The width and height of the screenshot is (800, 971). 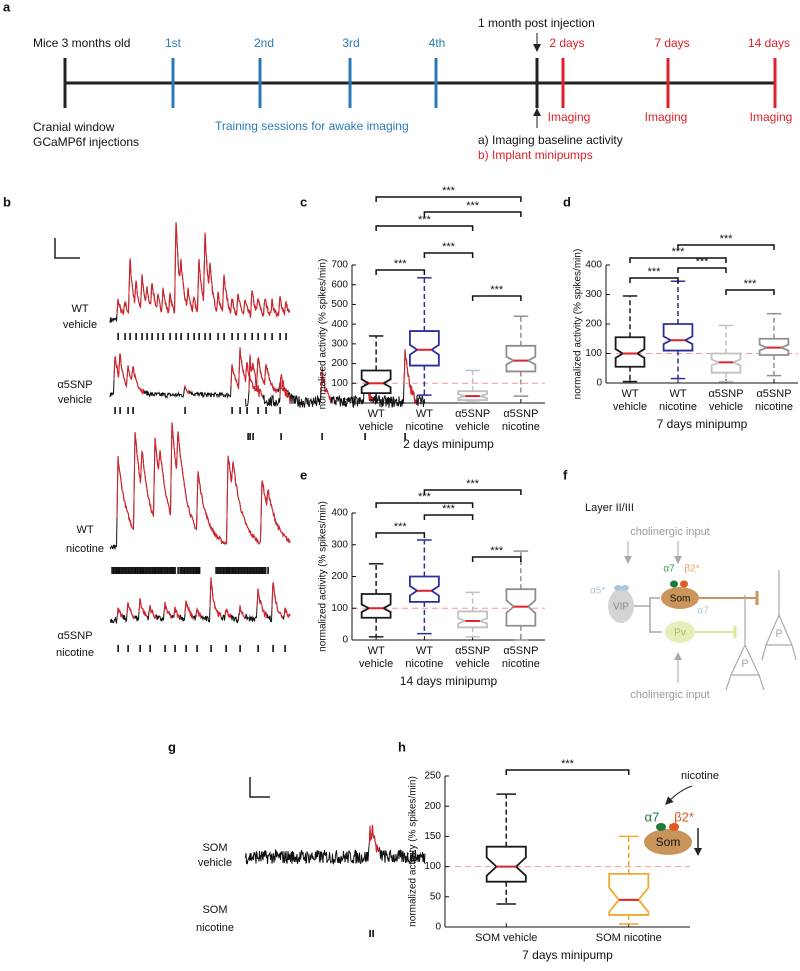 What do you see at coordinates (681, 813) in the screenshot?
I see `inset-diagram: nicotine α7 β2* Som` at bounding box center [681, 813].